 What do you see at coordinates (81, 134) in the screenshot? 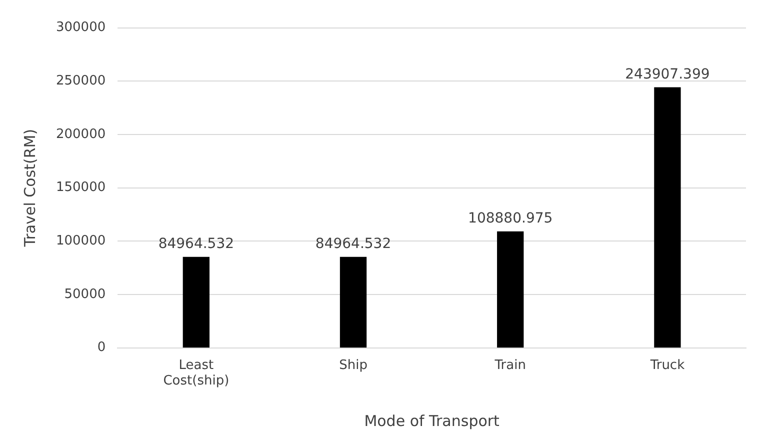
I see `y-tick-label: 200000` at bounding box center [81, 134].